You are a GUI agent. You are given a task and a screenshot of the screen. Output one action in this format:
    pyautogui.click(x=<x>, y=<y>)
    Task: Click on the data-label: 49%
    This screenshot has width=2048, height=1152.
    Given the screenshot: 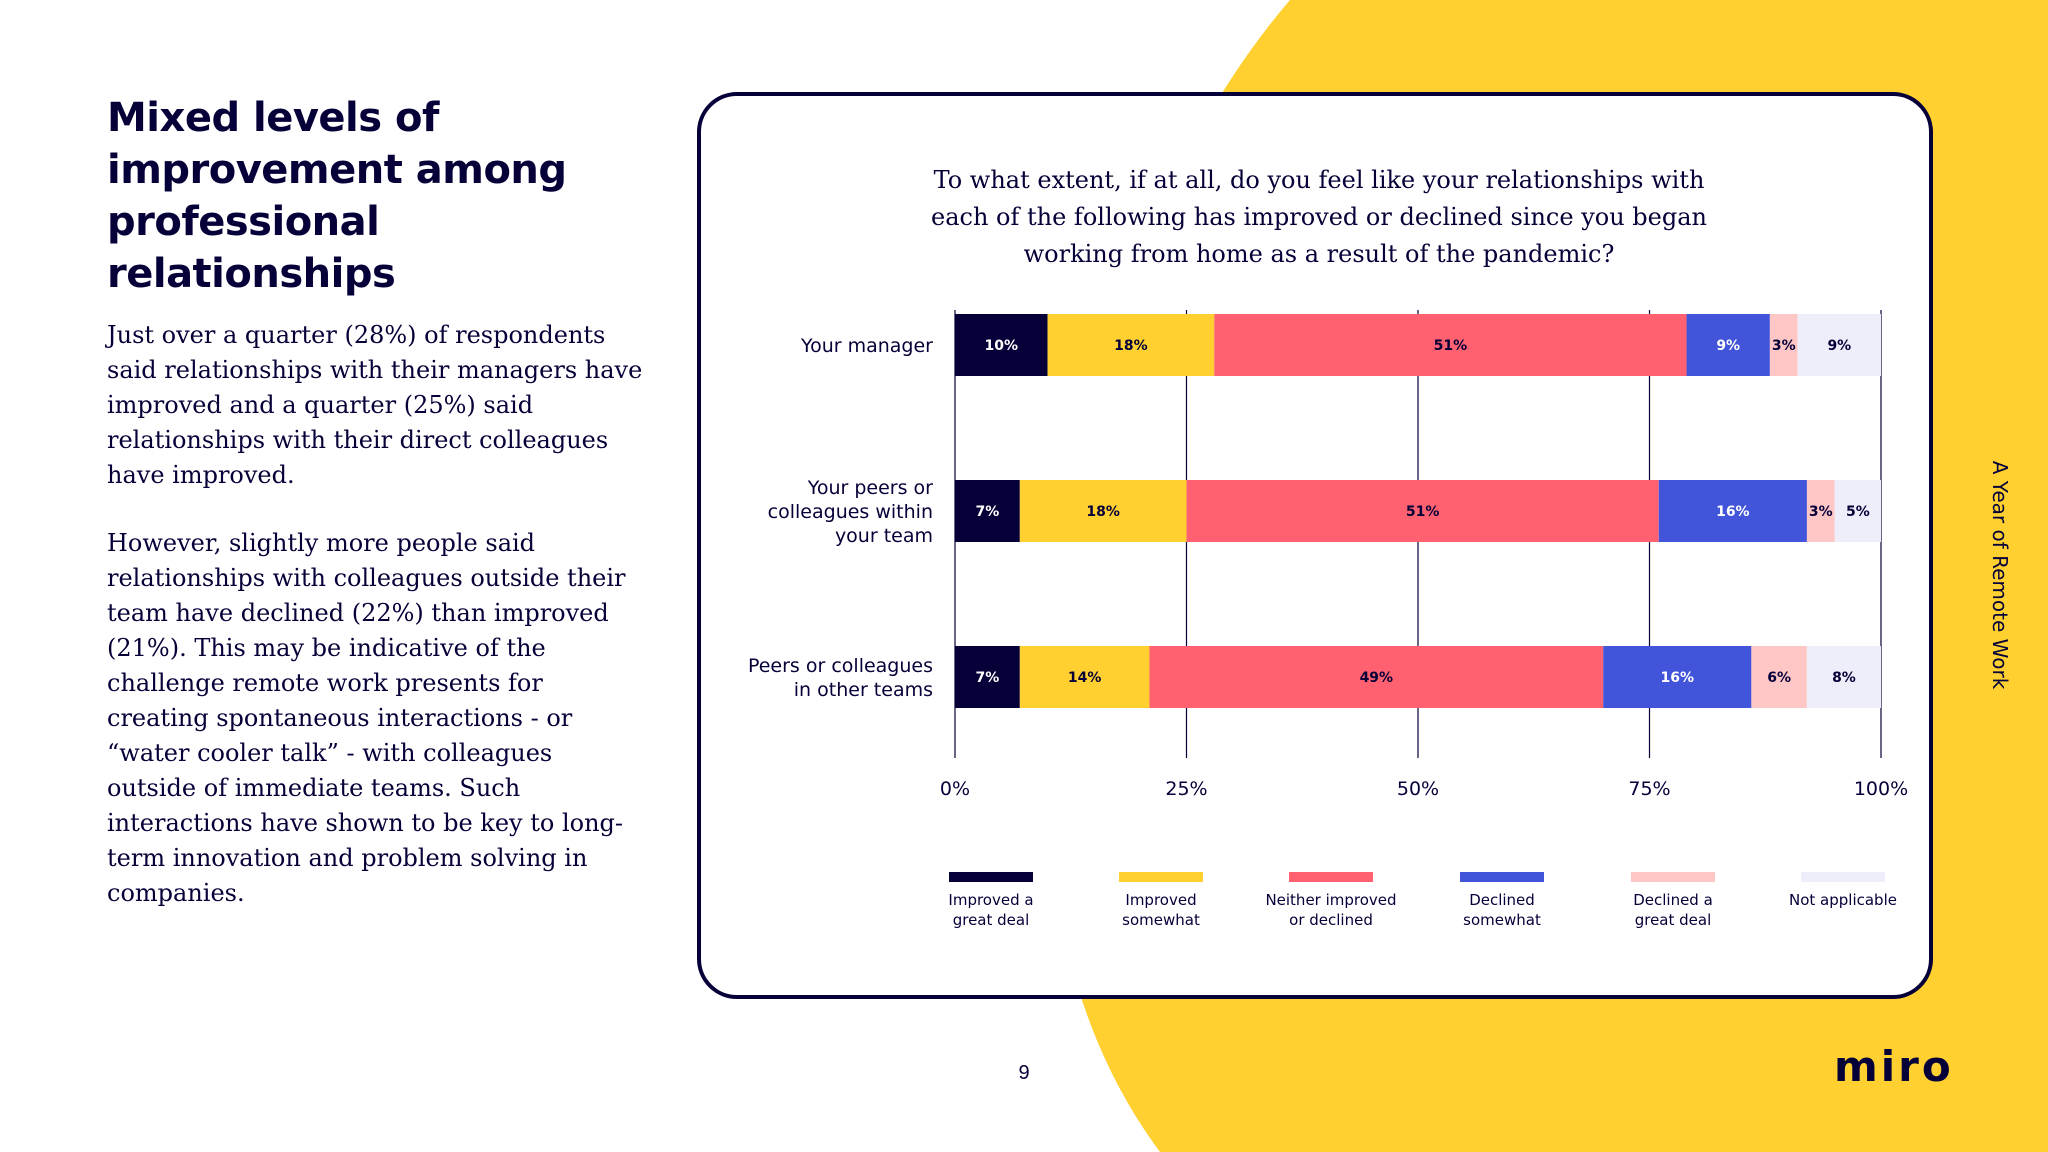 What is the action you would take?
    pyautogui.click(x=1377, y=678)
    